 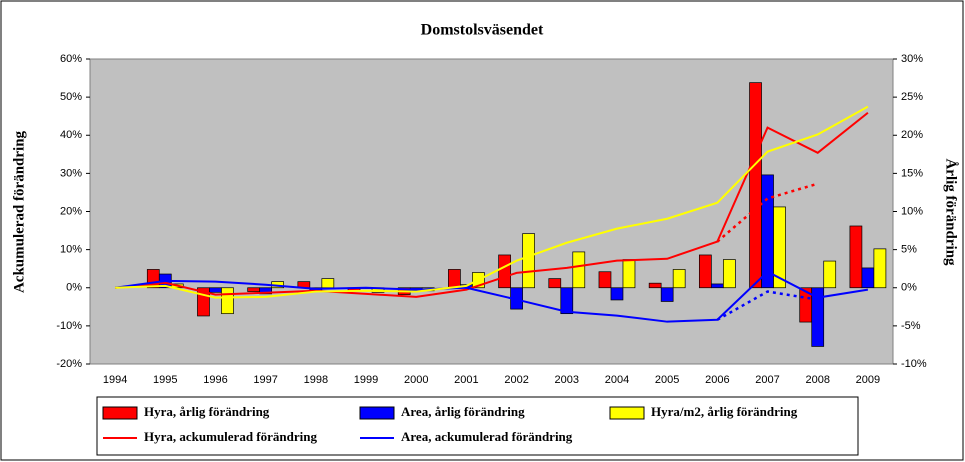 I want to click on y2-axis-title: Årlig förändring, so click(x=951, y=212).